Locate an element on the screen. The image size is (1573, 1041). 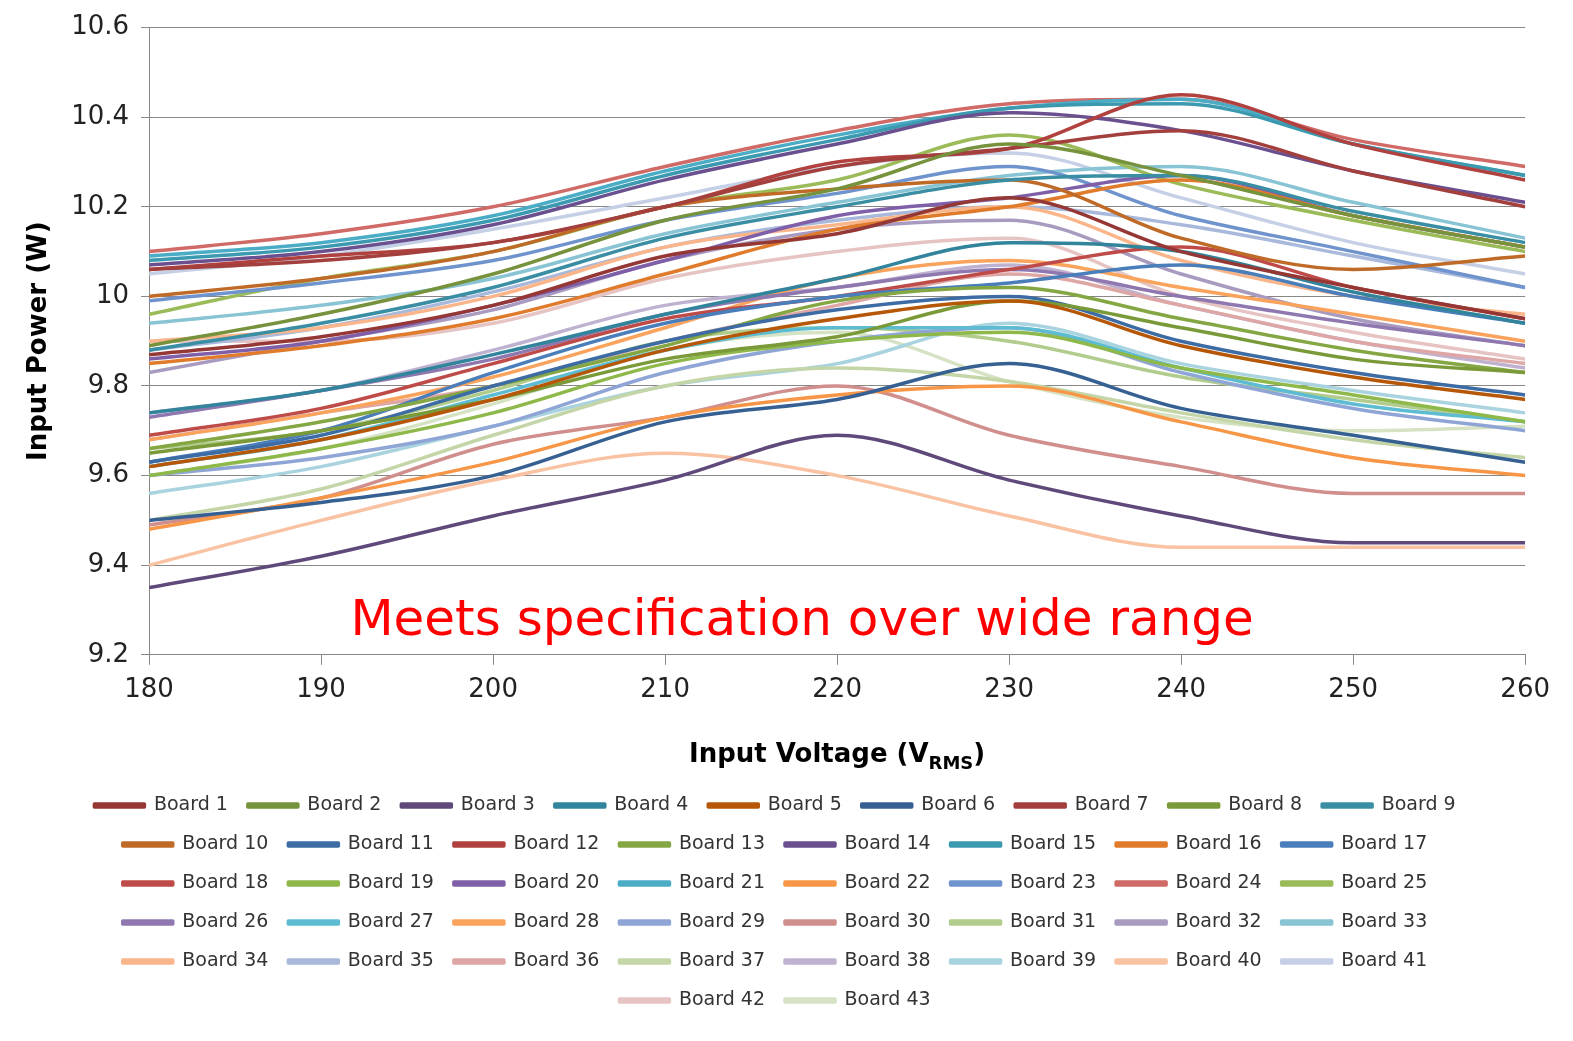
legend-label: Board 33 is located at coordinates (1384, 920).